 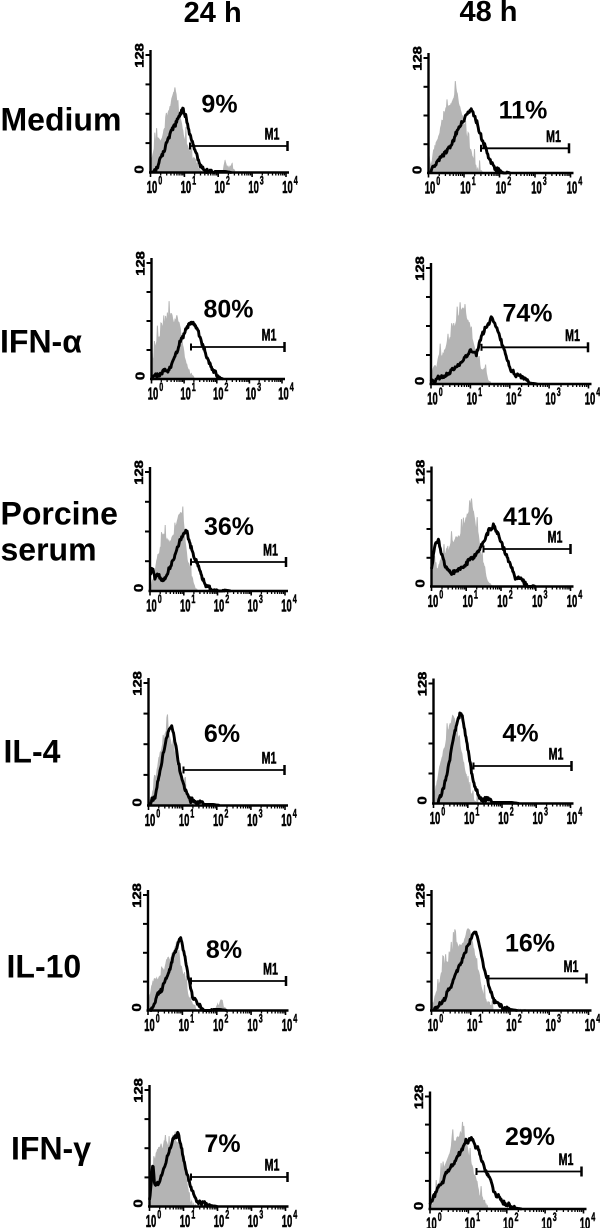 I want to click on svg-text: 9%, so click(x=219, y=105).